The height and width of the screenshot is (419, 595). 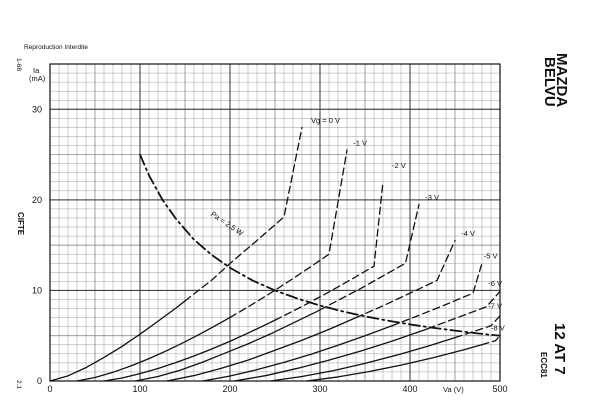 I want to click on y-axis-tick-label: 10, so click(x=37, y=290).